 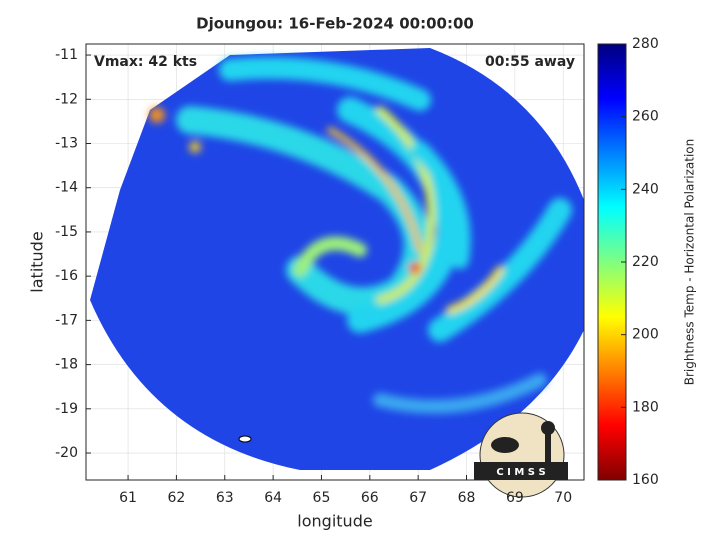 I want to click on x-tick-label: 65, so click(x=322, y=498).